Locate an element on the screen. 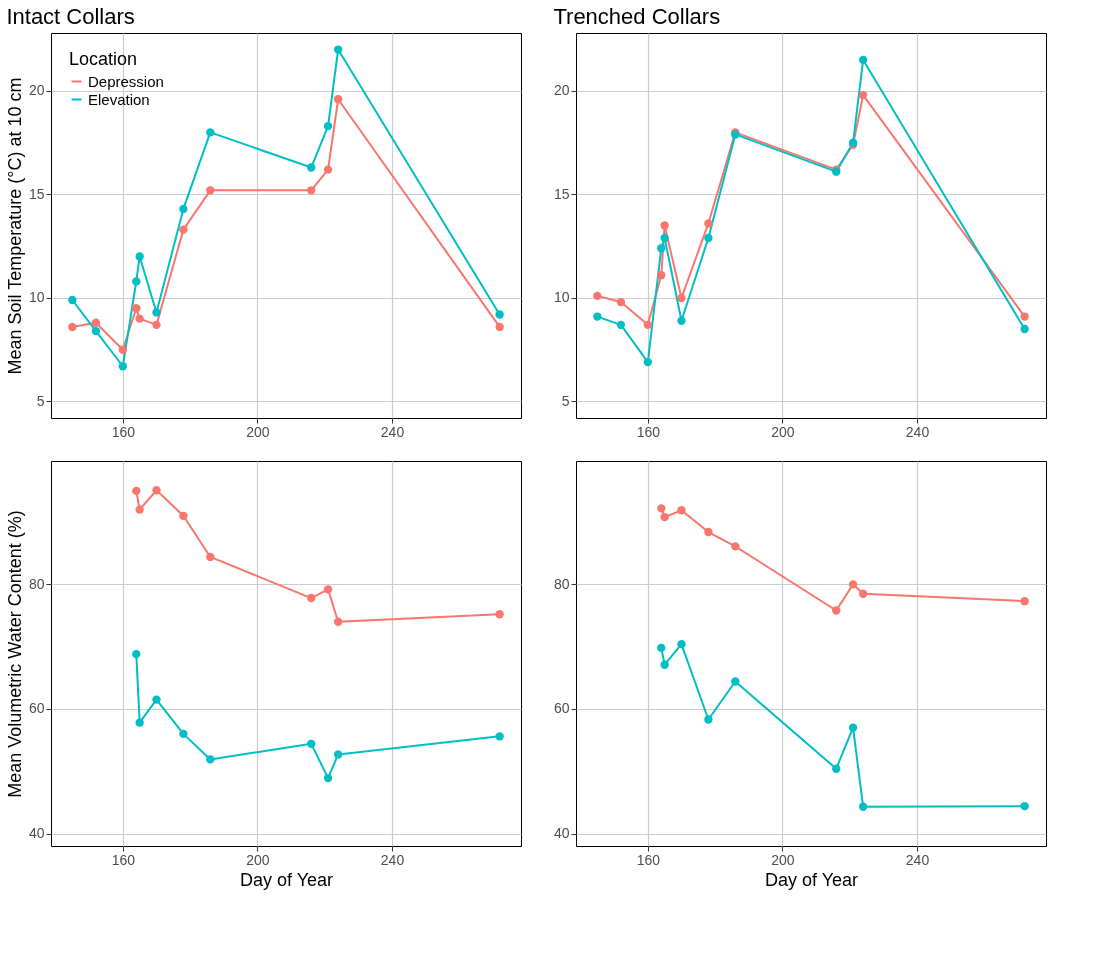 The height and width of the screenshot is (972, 1115). y-axis-title: Mean Volumetric Water Content (%) is located at coordinates (14, 654).